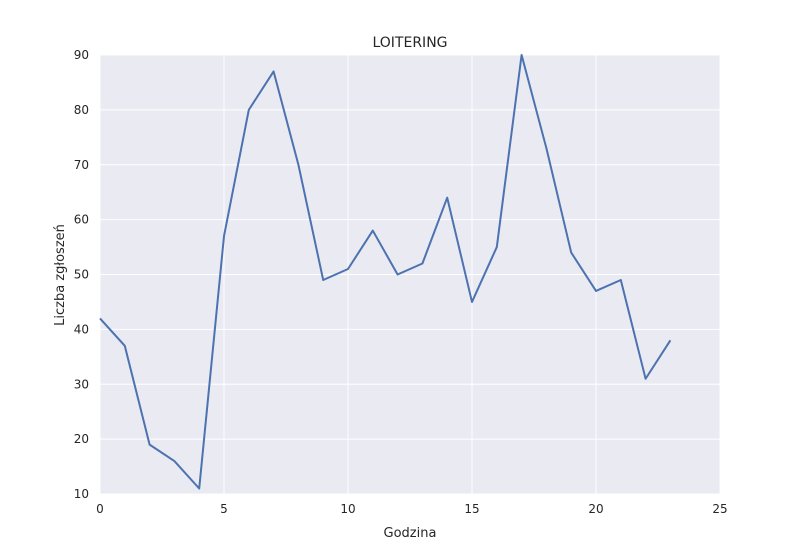 The image size is (800, 550). Describe the element at coordinates (81, 220) in the screenshot. I see `y-tick-label: 60` at that location.